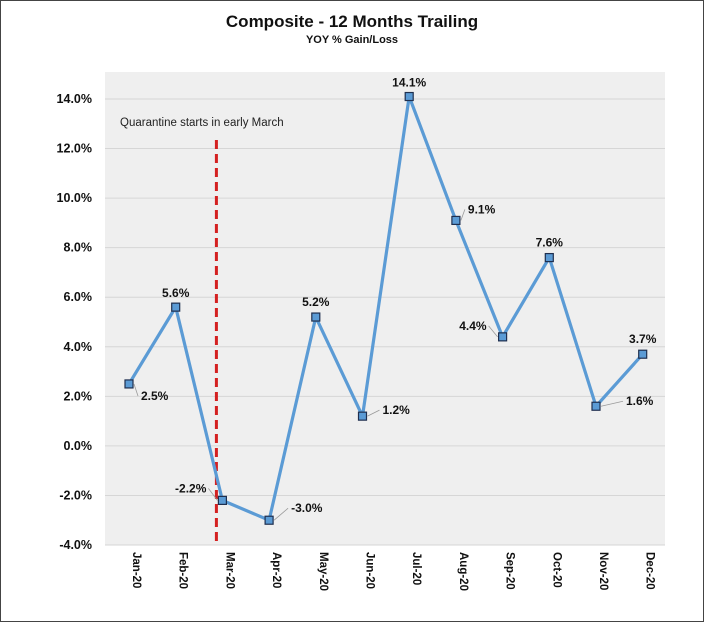 Image resolution: width=704 pixels, height=622 pixels. Describe the element at coordinates (463, 571) in the screenshot. I see `x-tick-label: Aug-20` at that location.